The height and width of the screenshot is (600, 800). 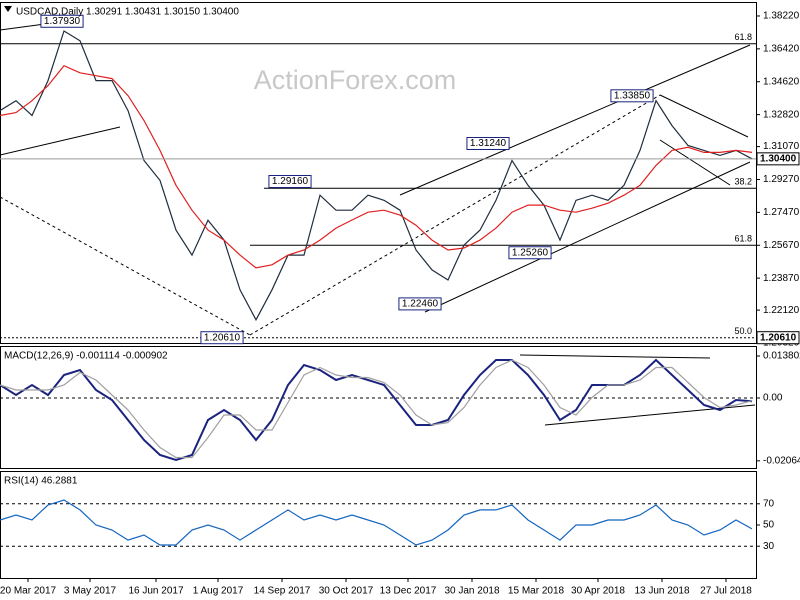 I want to click on annotation-label: 1.37930, so click(x=62, y=21).